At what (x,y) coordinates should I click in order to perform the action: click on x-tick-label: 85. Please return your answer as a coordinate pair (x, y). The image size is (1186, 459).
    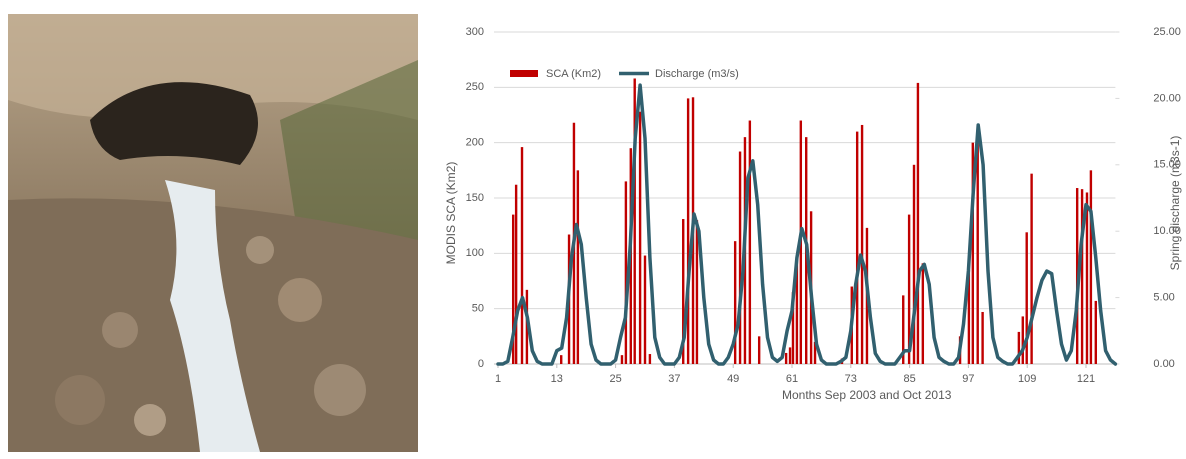
    Looking at the image, I should click on (909, 379).